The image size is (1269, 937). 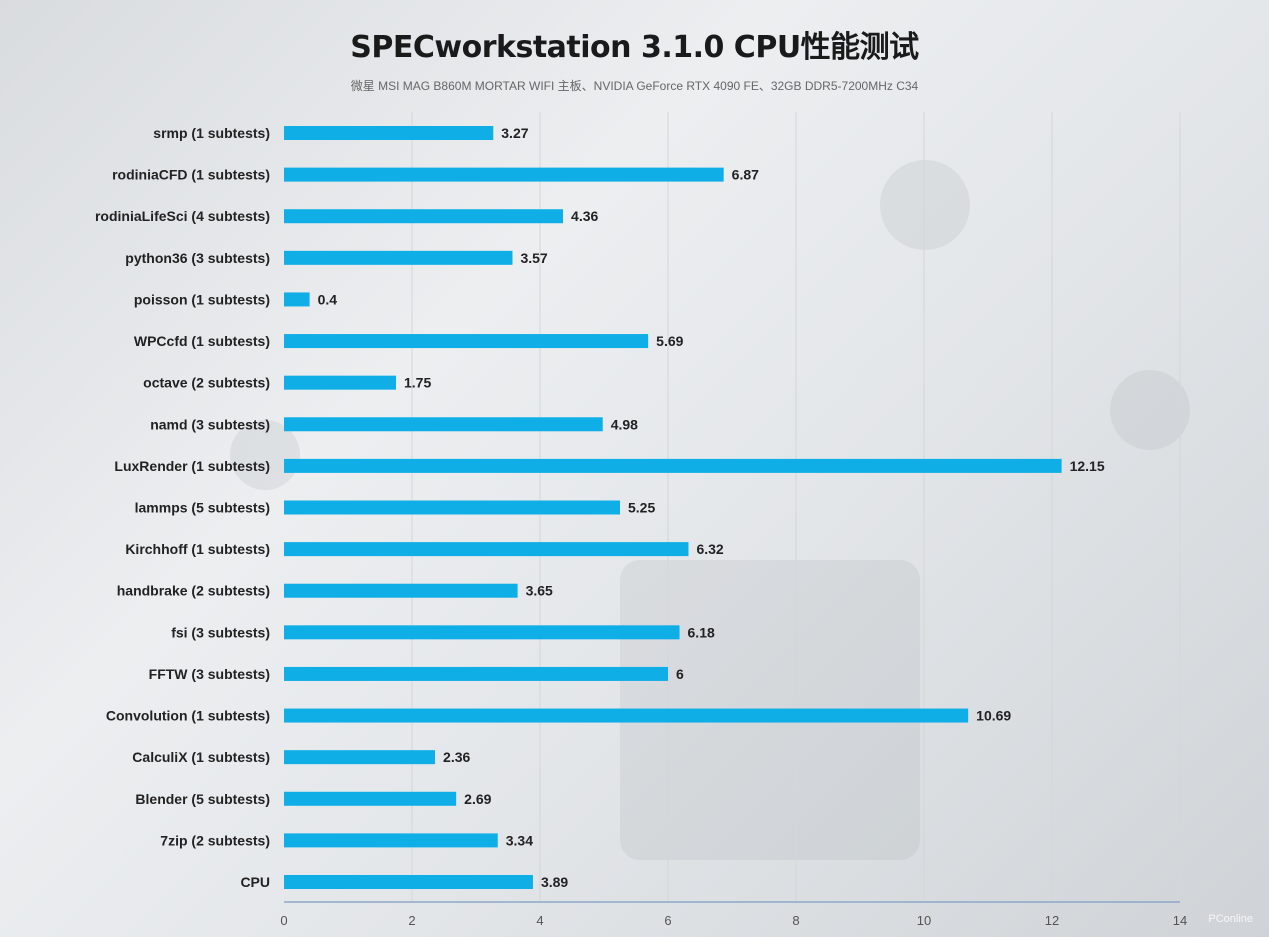 I want to click on data-label: 12.15, so click(x=1087, y=466).